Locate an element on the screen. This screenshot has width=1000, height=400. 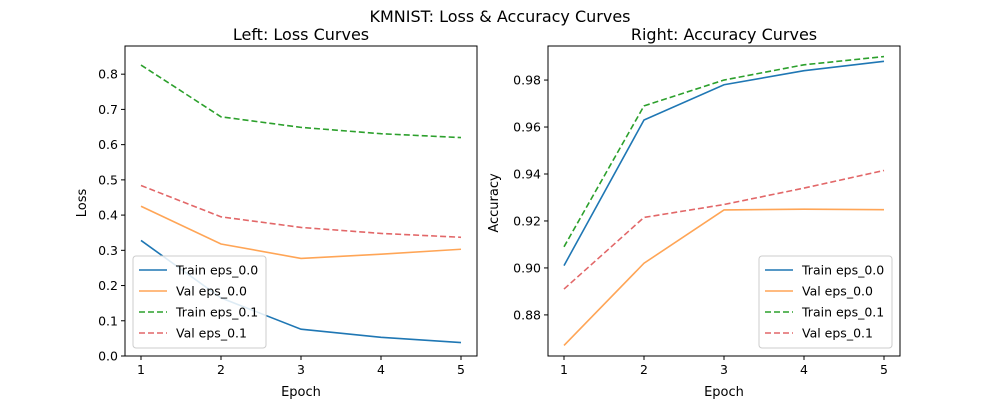
y-axis-label: Loss is located at coordinates (82, 203).